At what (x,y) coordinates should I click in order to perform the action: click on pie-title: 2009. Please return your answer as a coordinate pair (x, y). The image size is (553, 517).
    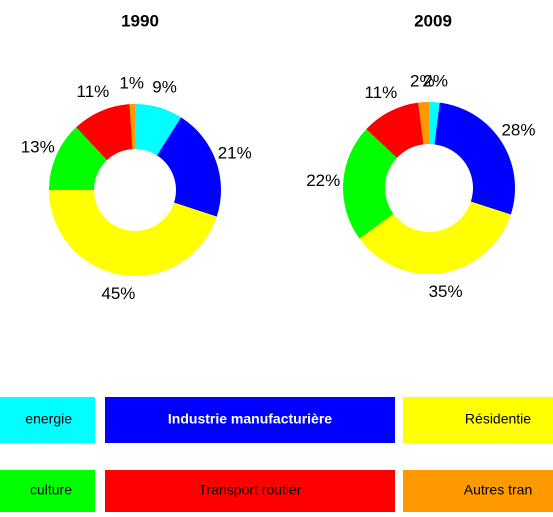
    Looking at the image, I should click on (433, 20).